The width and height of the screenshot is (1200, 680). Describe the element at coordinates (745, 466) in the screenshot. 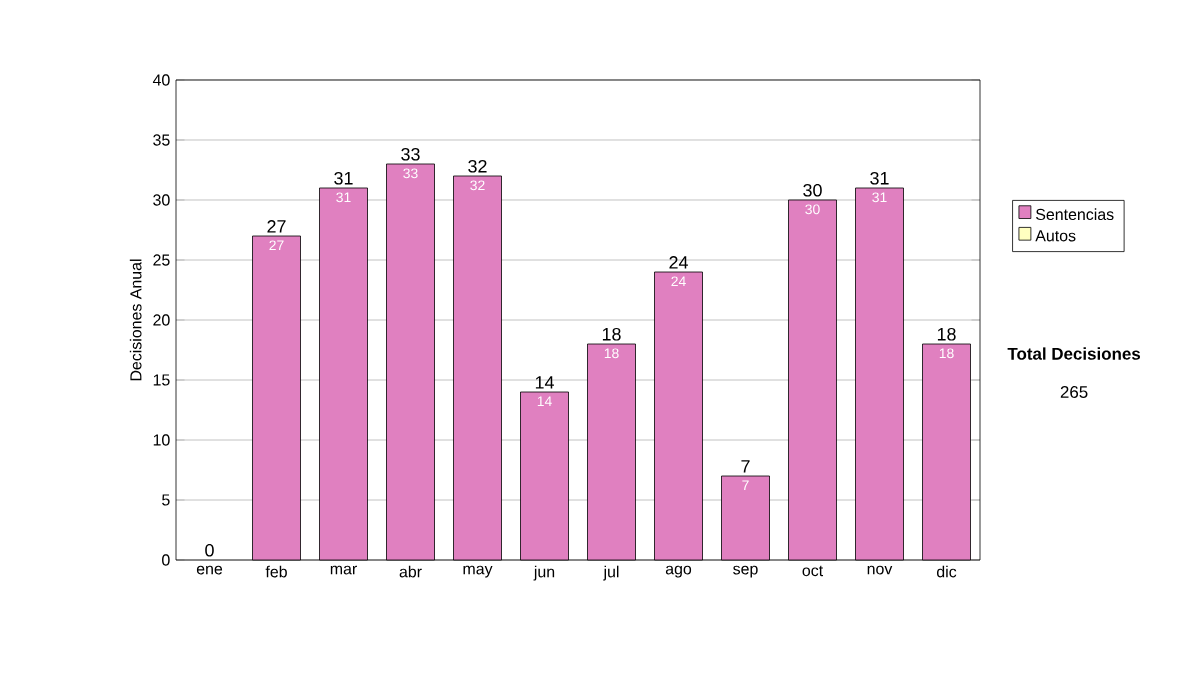

I see `total-label: 7` at that location.